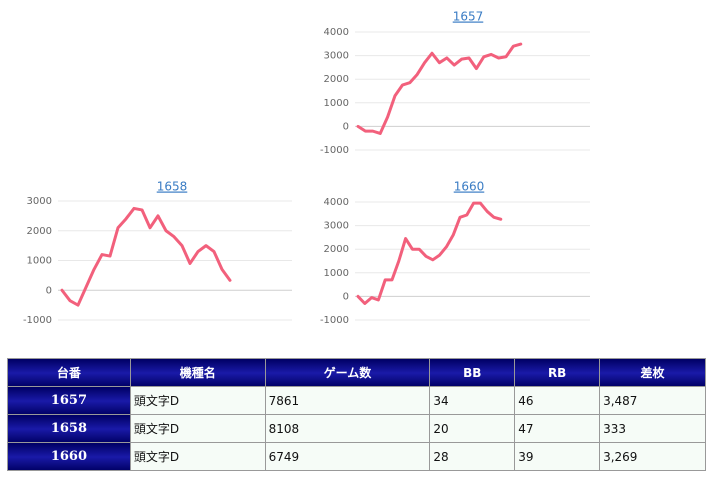  Describe the element at coordinates (652, 400) in the screenshot. I see `cell: 3,487` at that location.